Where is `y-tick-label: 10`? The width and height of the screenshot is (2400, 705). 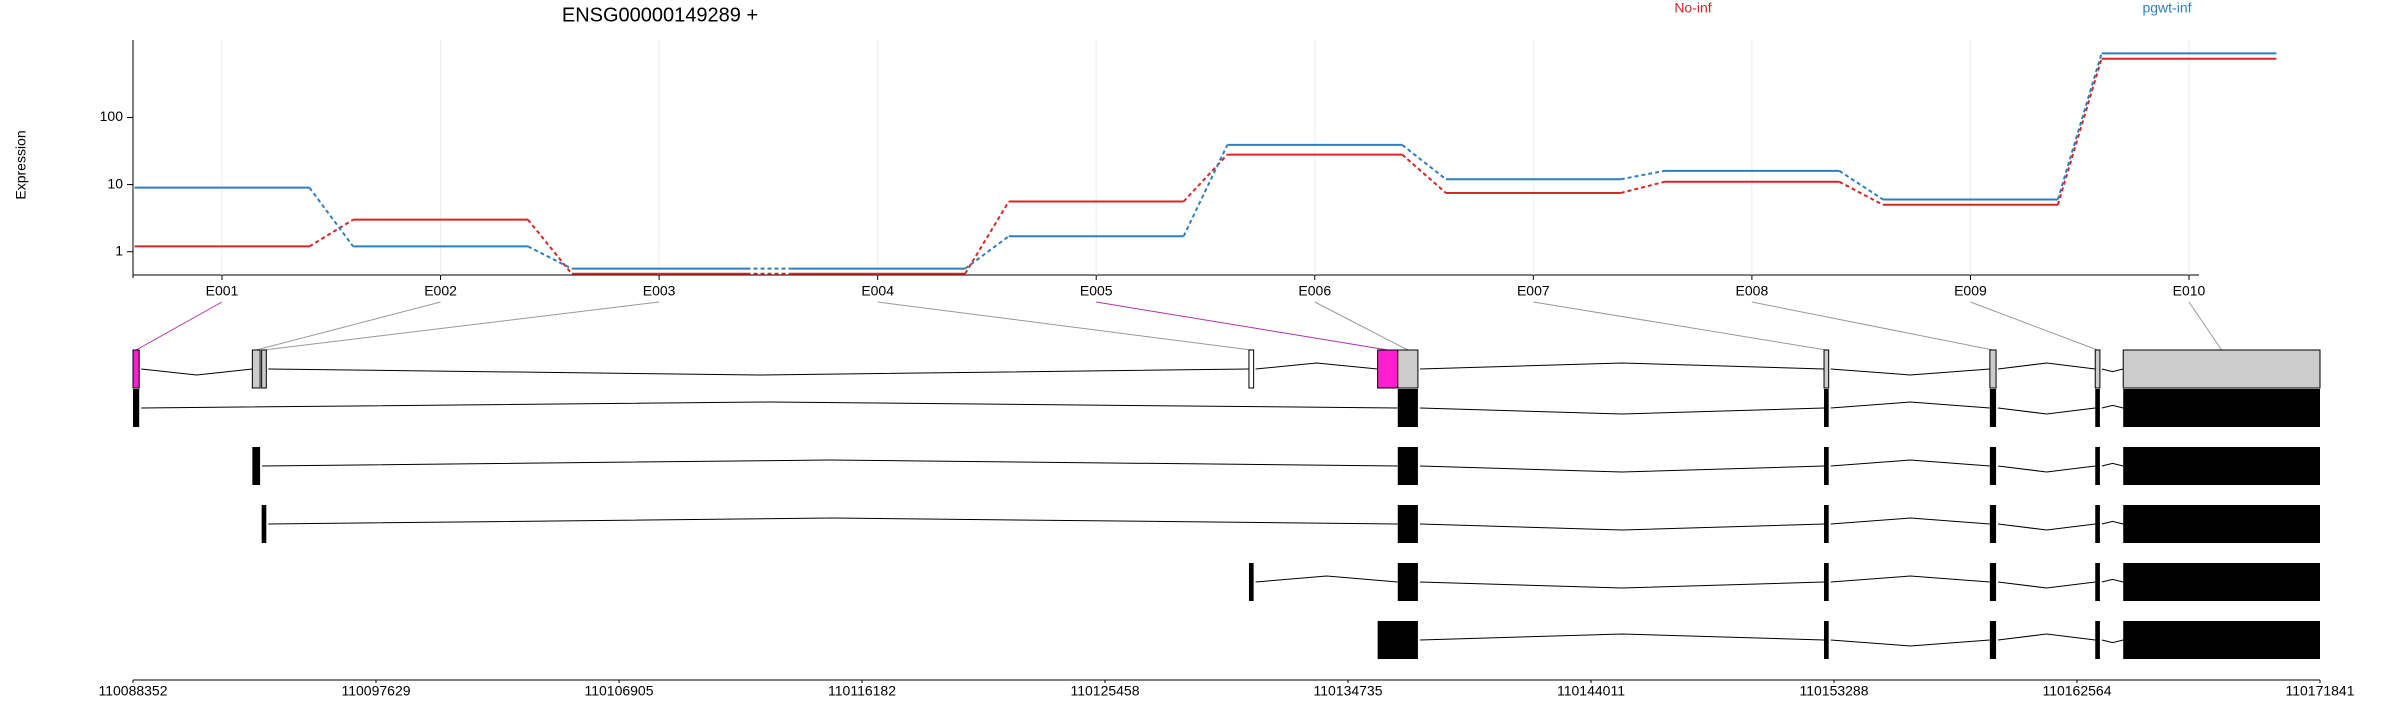 y-tick-label: 10 is located at coordinates (115, 183).